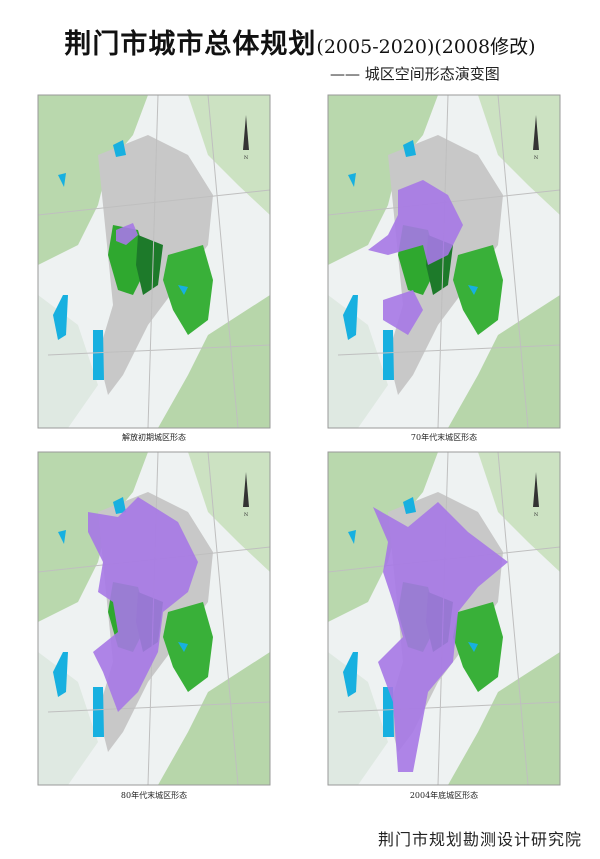  What do you see at coordinates (426, 47) in the screenshot?
I see `title-years: (2005-2020)(2008修改)` at bounding box center [426, 47].